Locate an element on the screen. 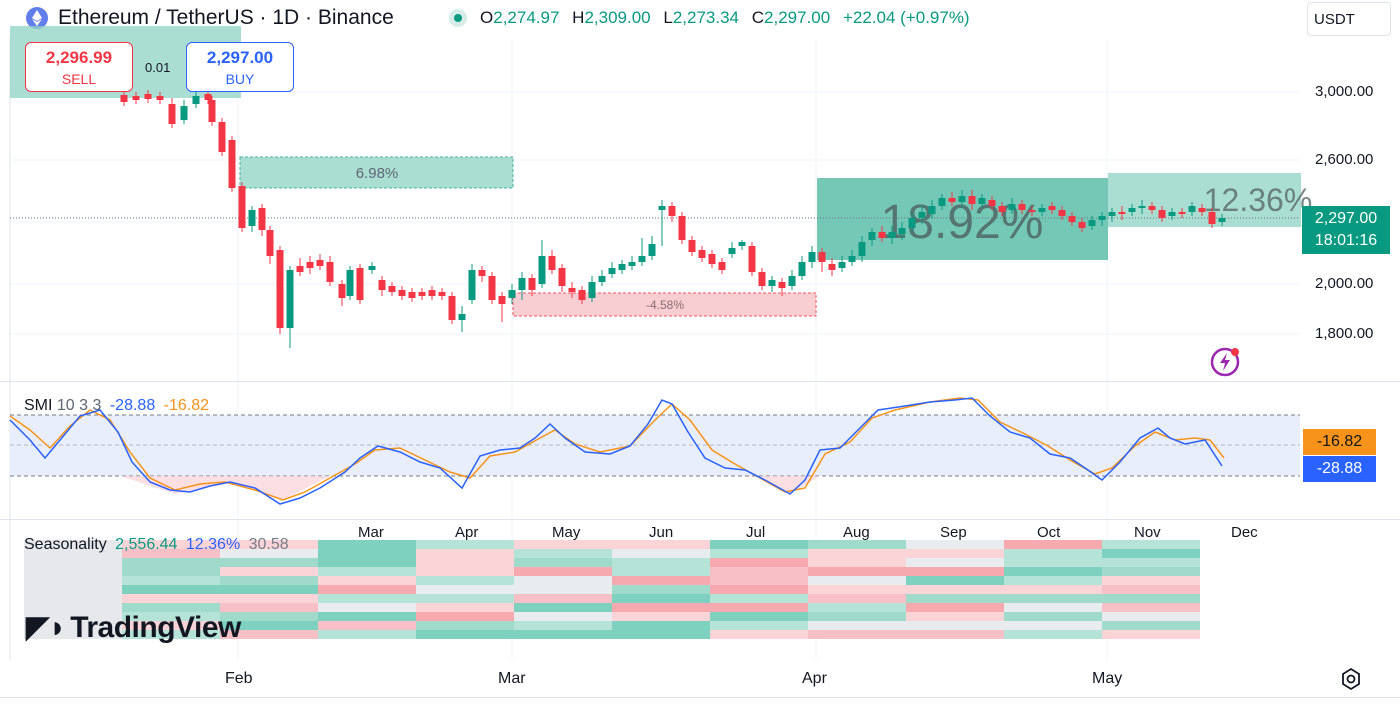 The height and width of the screenshot is (710, 1400). tradingview-logo: ◤◗ TradingView is located at coordinates (133, 627).